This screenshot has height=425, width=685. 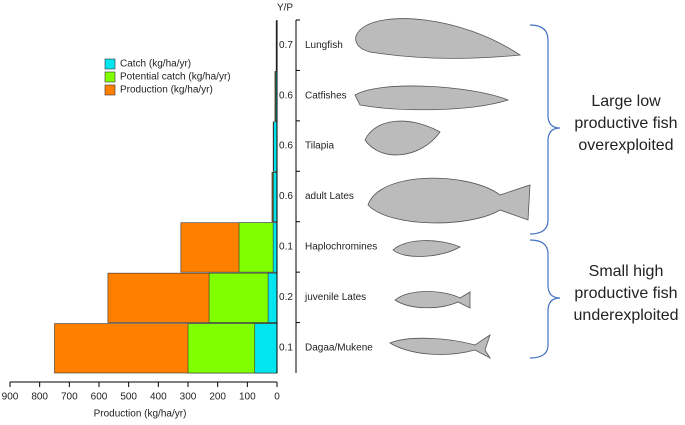 What do you see at coordinates (626, 315) in the screenshot?
I see `annotation: underexploited` at bounding box center [626, 315].